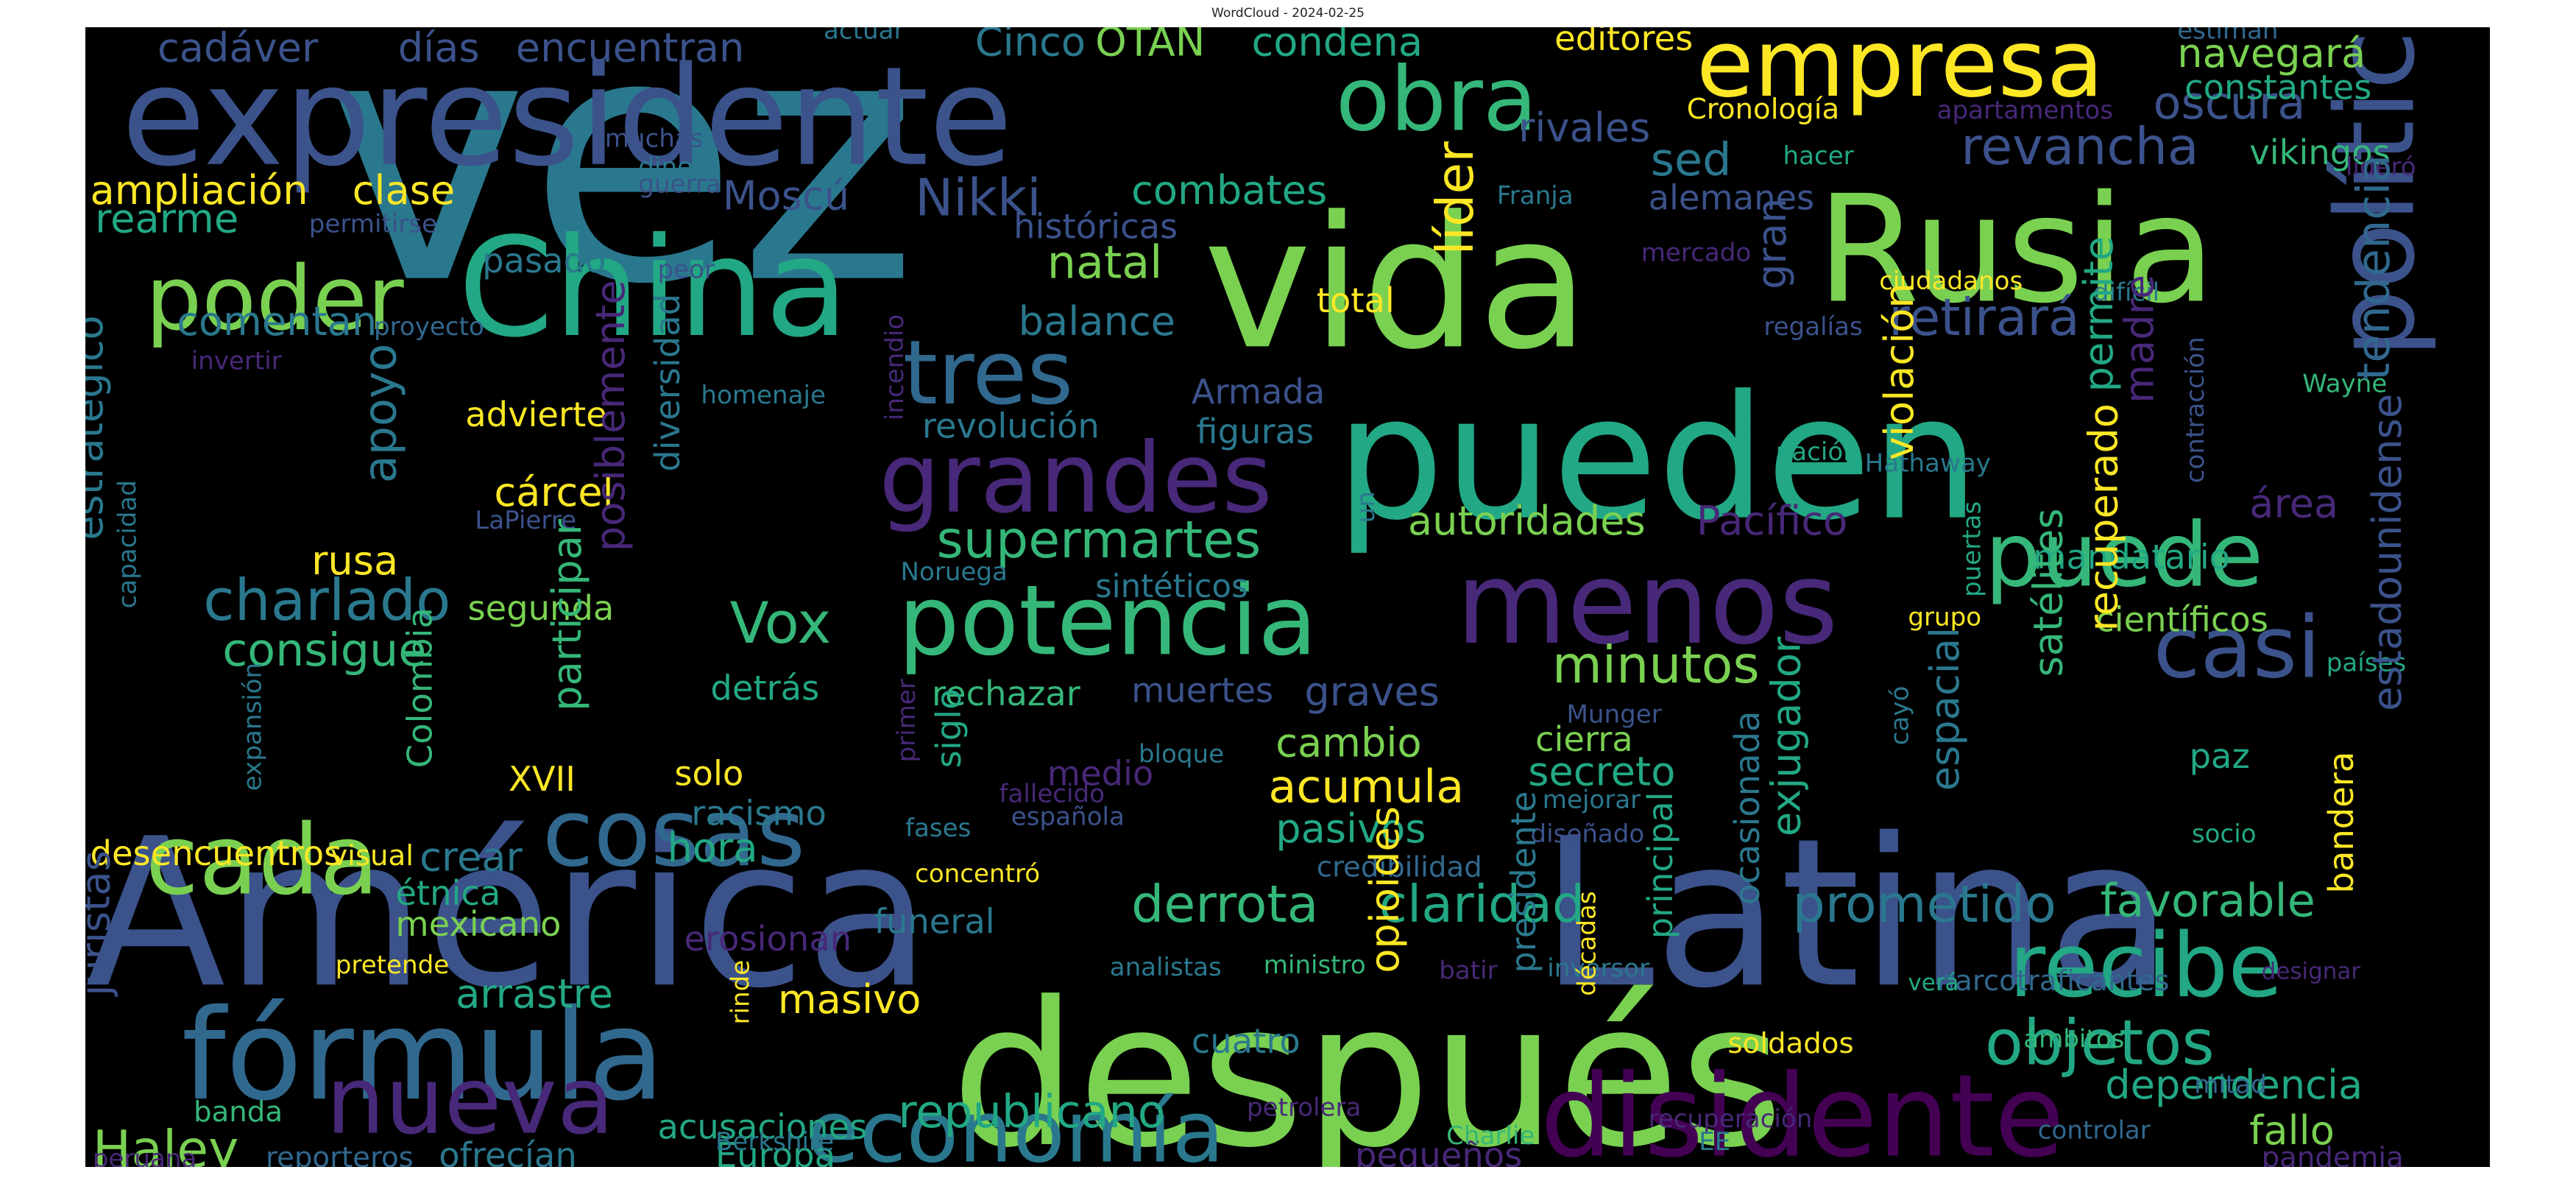 The width and height of the screenshot is (2576, 1178). Describe the element at coordinates (864, 36) in the screenshot. I see `word-133: actuar` at that location.